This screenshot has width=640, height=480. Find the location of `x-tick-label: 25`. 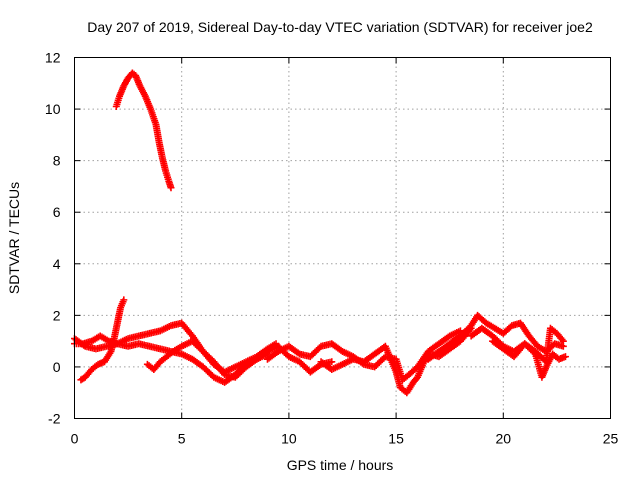

x-tick-label: 25 is located at coordinates (611, 439).